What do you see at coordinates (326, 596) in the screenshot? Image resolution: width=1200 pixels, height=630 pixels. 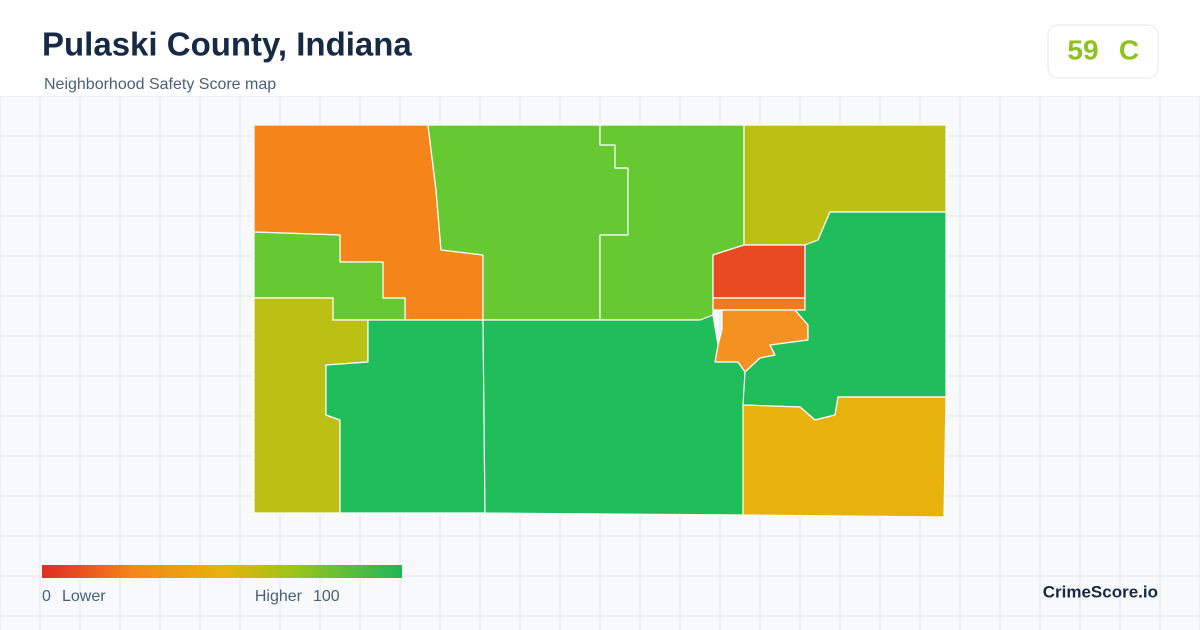 I see `legend-max: 100` at bounding box center [326, 596].